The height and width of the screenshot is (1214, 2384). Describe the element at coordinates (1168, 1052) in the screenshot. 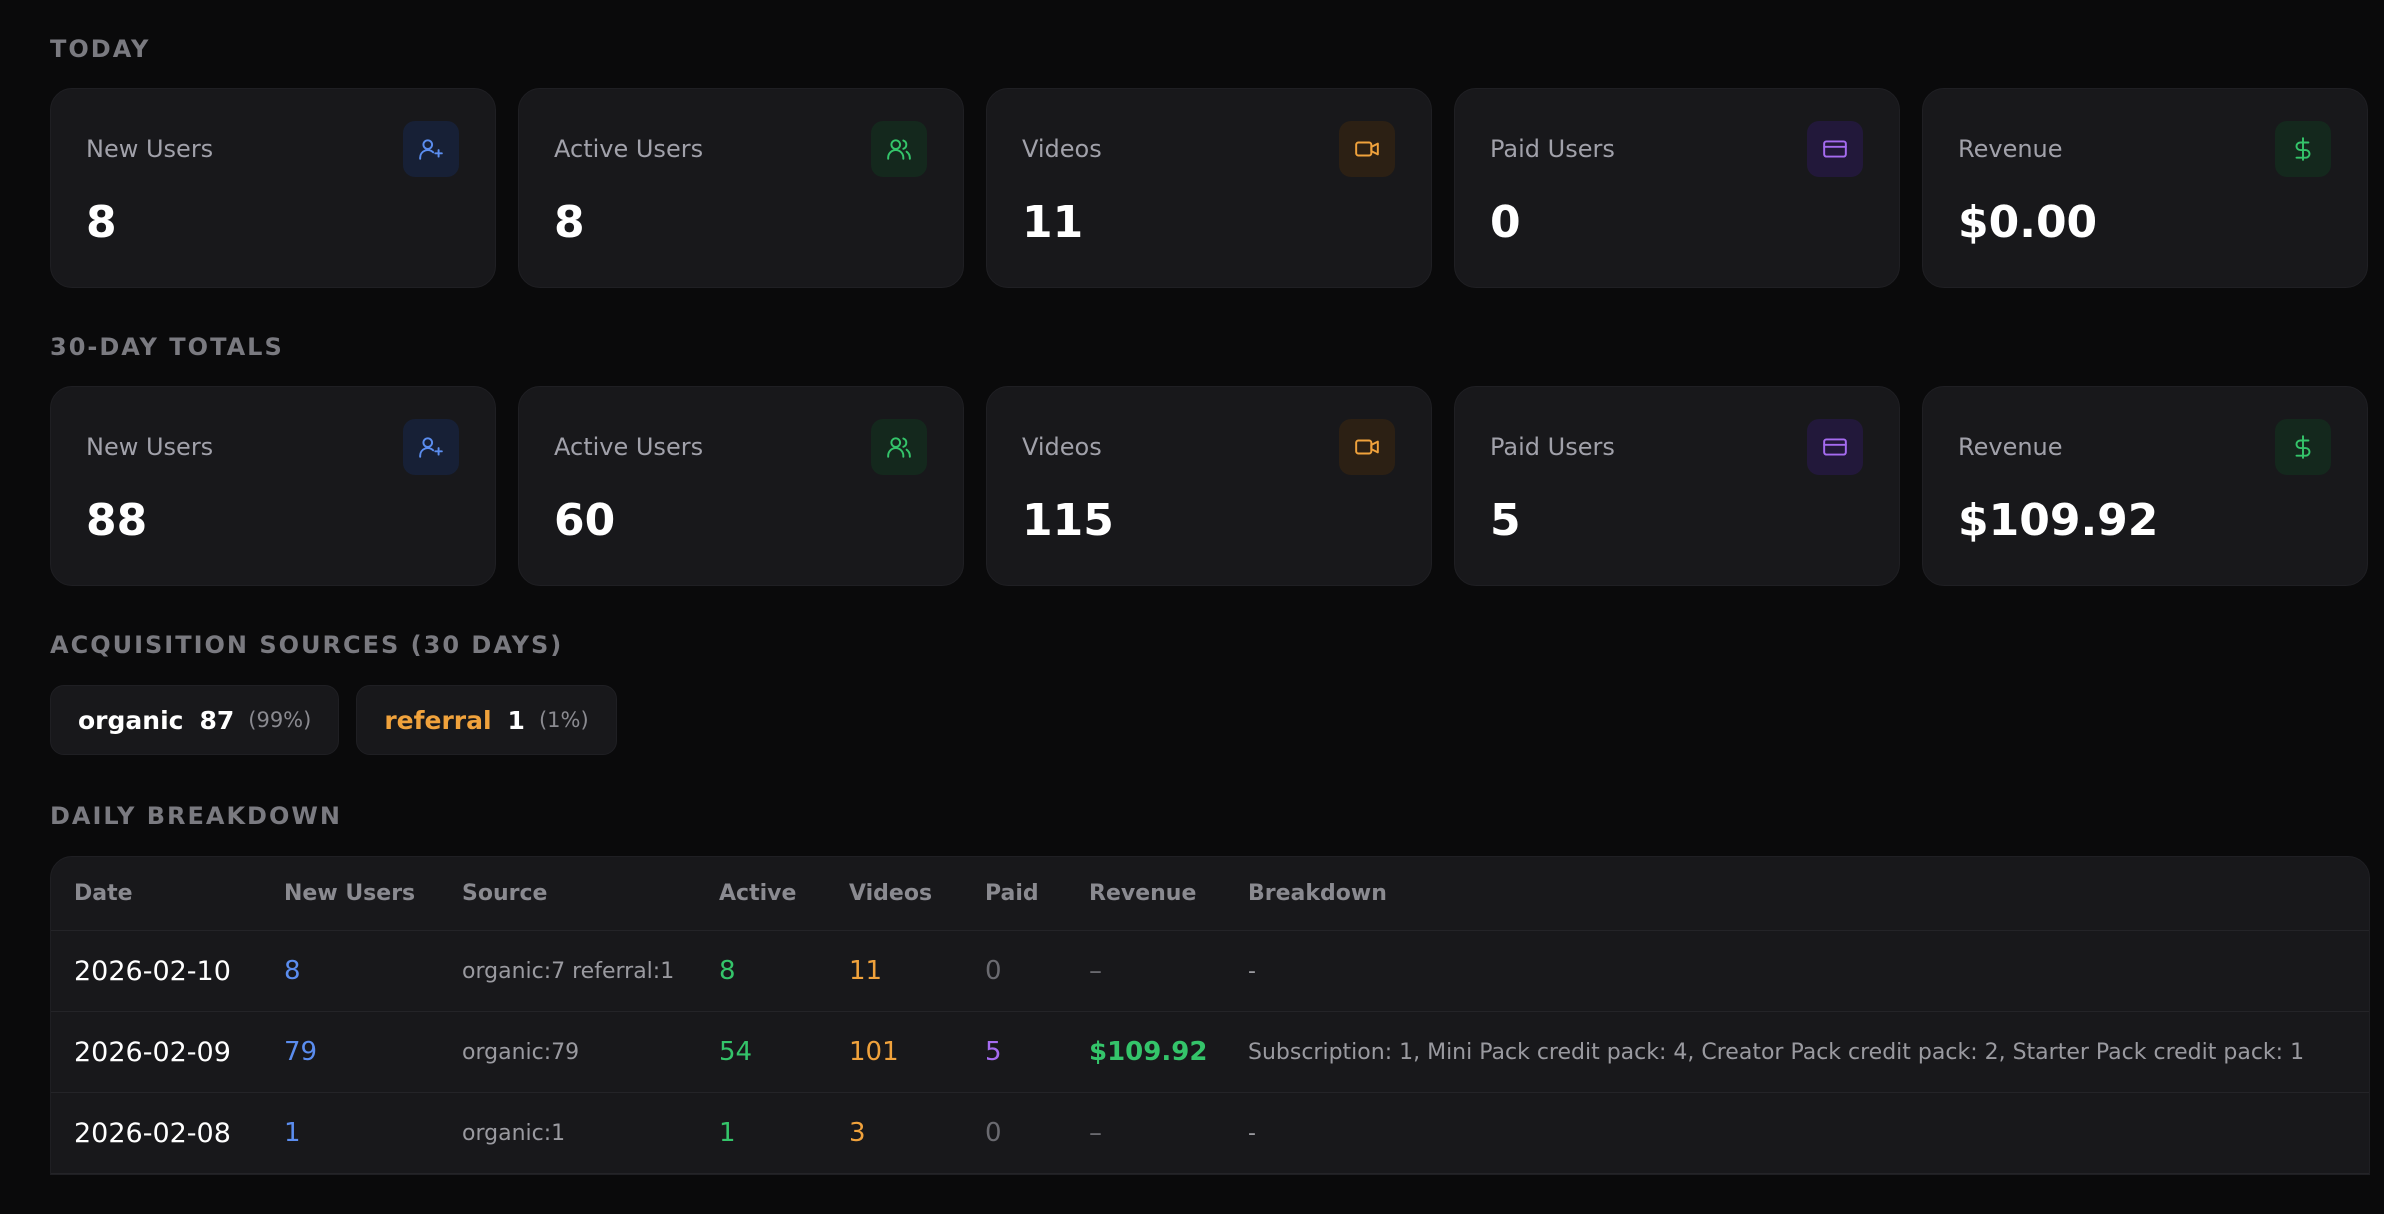

I see `row-revenue: $109.92` at that location.